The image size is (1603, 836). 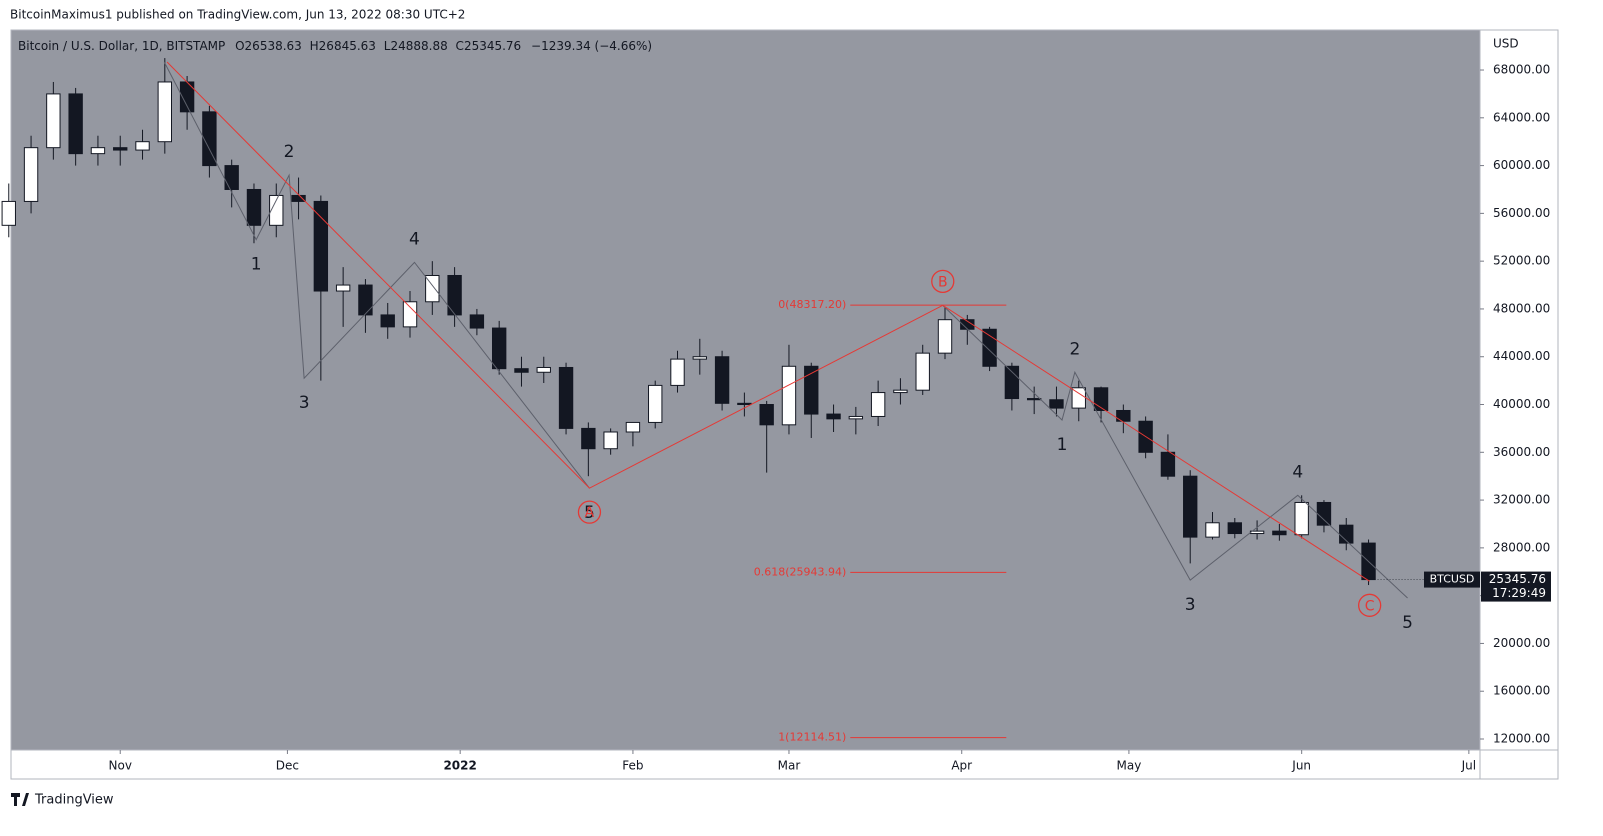 I want to click on ohlc-label: O, so click(x=239, y=46).